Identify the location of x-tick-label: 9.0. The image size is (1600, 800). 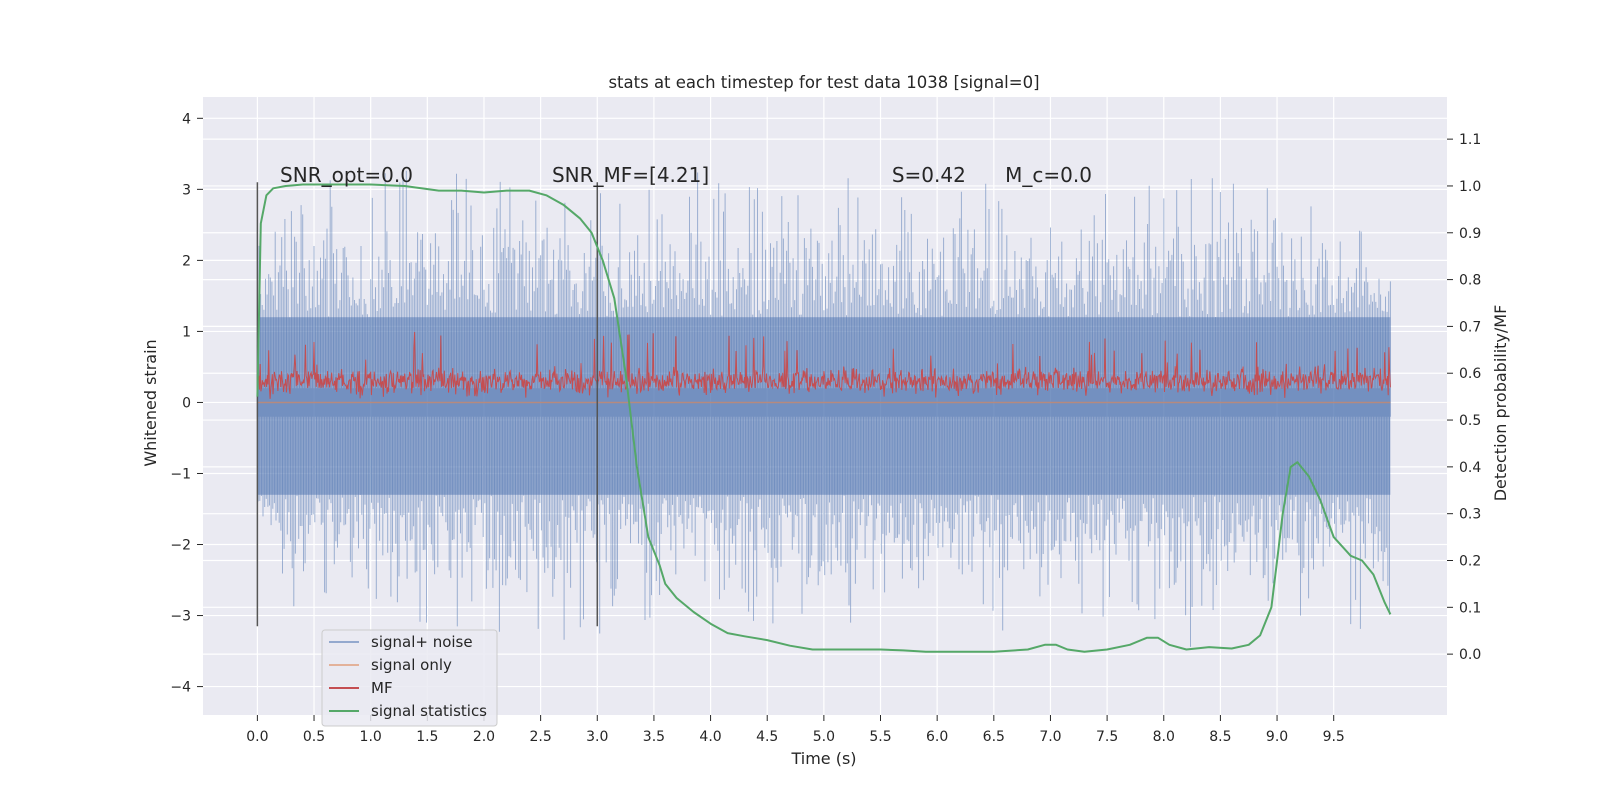
(1277, 737).